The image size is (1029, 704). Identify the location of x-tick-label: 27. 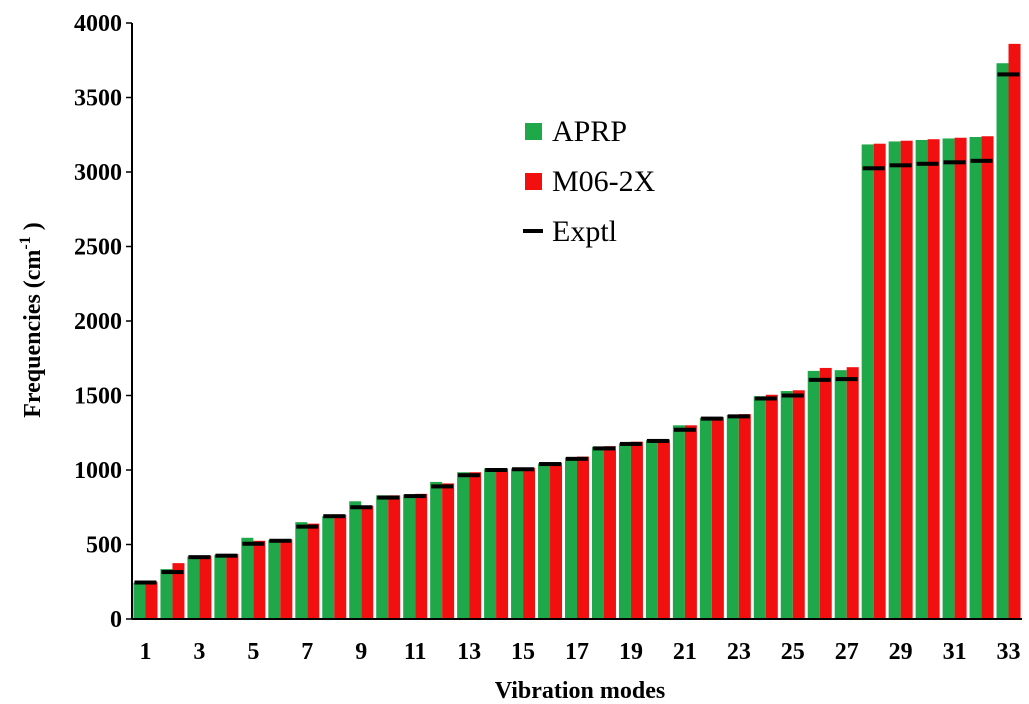
(847, 652).